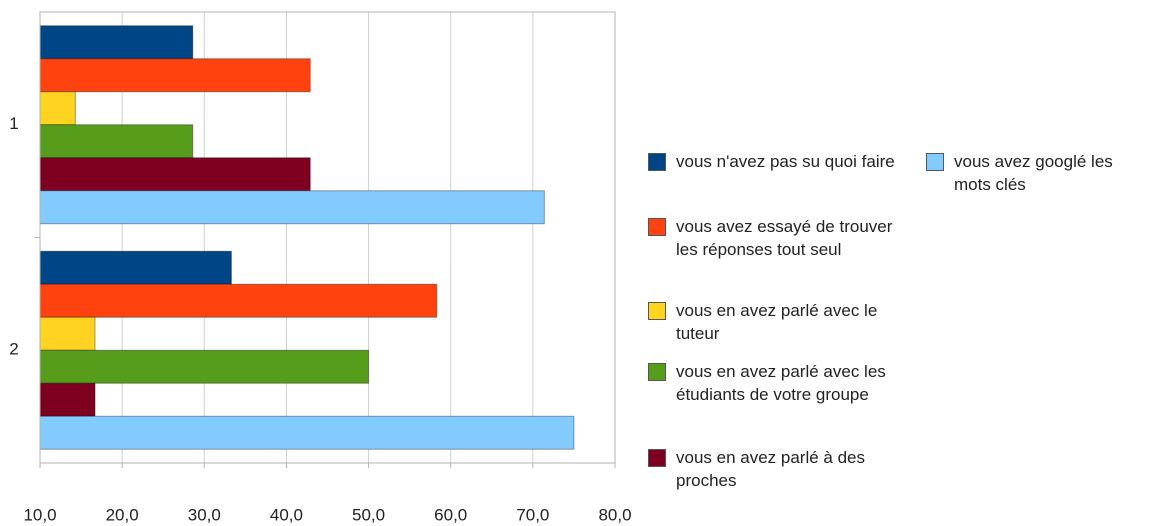  I want to click on legend-label: vous avez googlé les mots clés, so click(1033, 173).